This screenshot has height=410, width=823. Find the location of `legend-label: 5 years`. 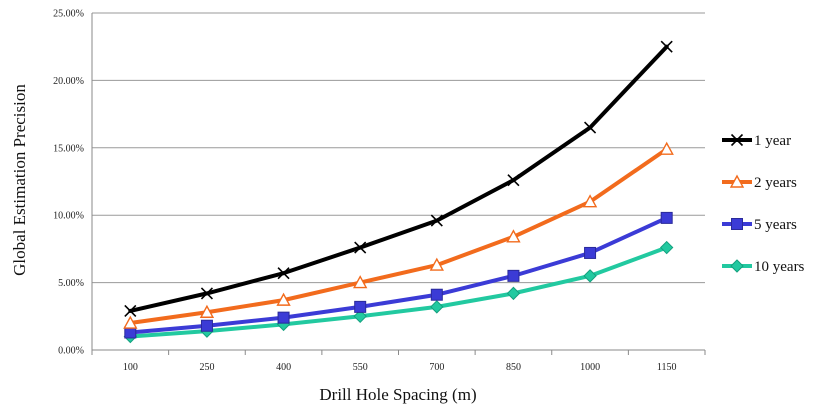

legend-label: 5 years is located at coordinates (775, 225).